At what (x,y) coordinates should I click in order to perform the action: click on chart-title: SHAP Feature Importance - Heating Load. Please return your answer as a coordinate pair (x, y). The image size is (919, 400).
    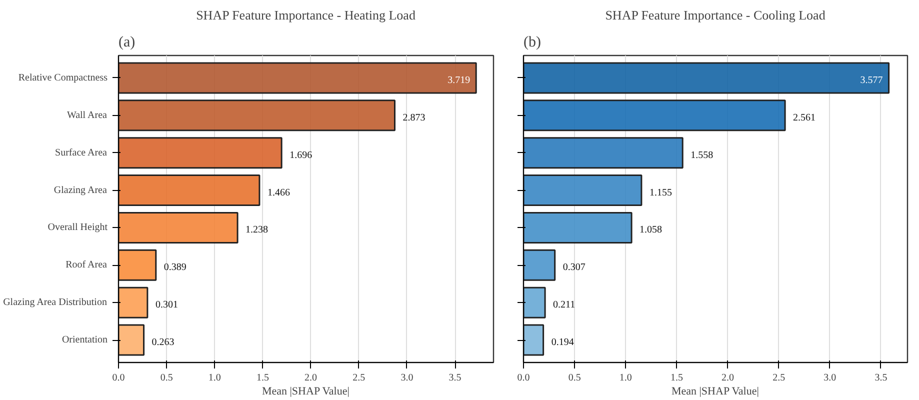
    Looking at the image, I should click on (306, 15).